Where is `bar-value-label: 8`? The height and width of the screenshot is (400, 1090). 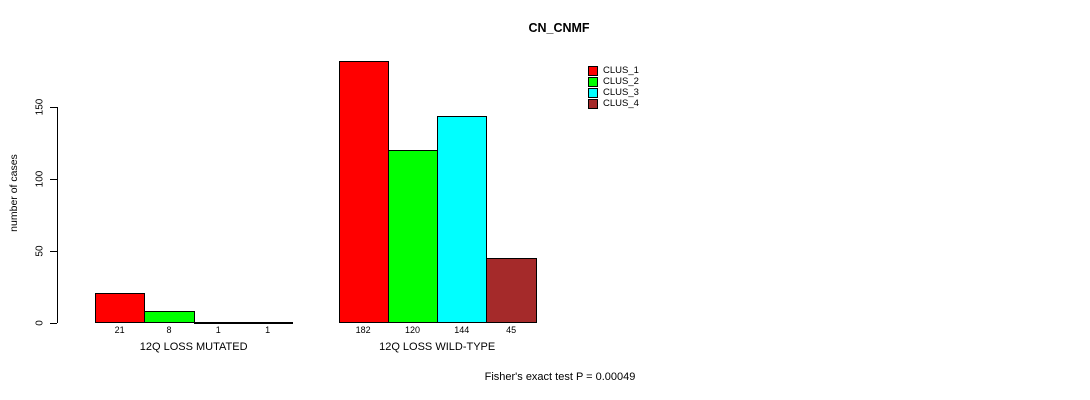 bar-value-label: 8 is located at coordinates (169, 330).